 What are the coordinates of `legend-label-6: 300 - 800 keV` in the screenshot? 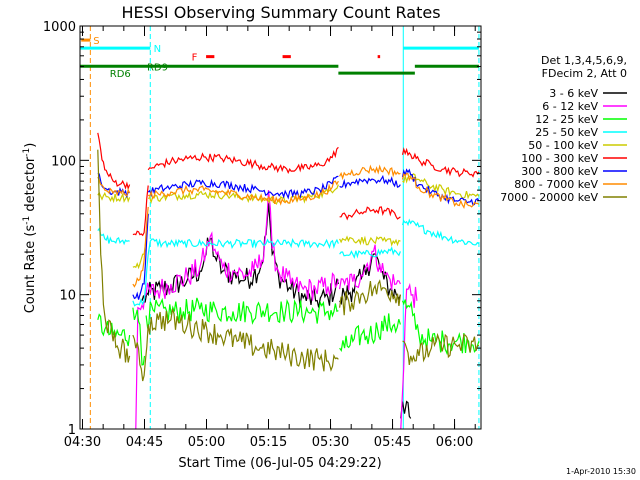 It's located at (559, 171).